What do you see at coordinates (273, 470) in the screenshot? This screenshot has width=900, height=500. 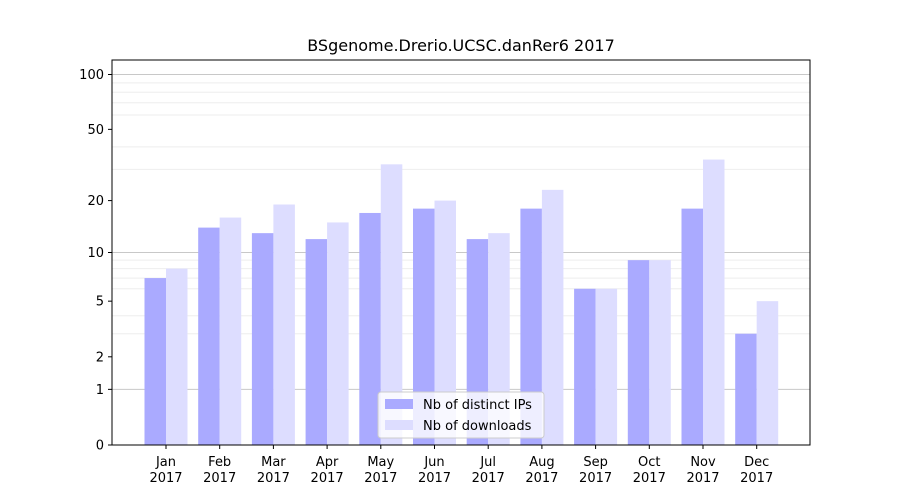 I see `x-tick-label: Mar 2017` at bounding box center [273, 470].